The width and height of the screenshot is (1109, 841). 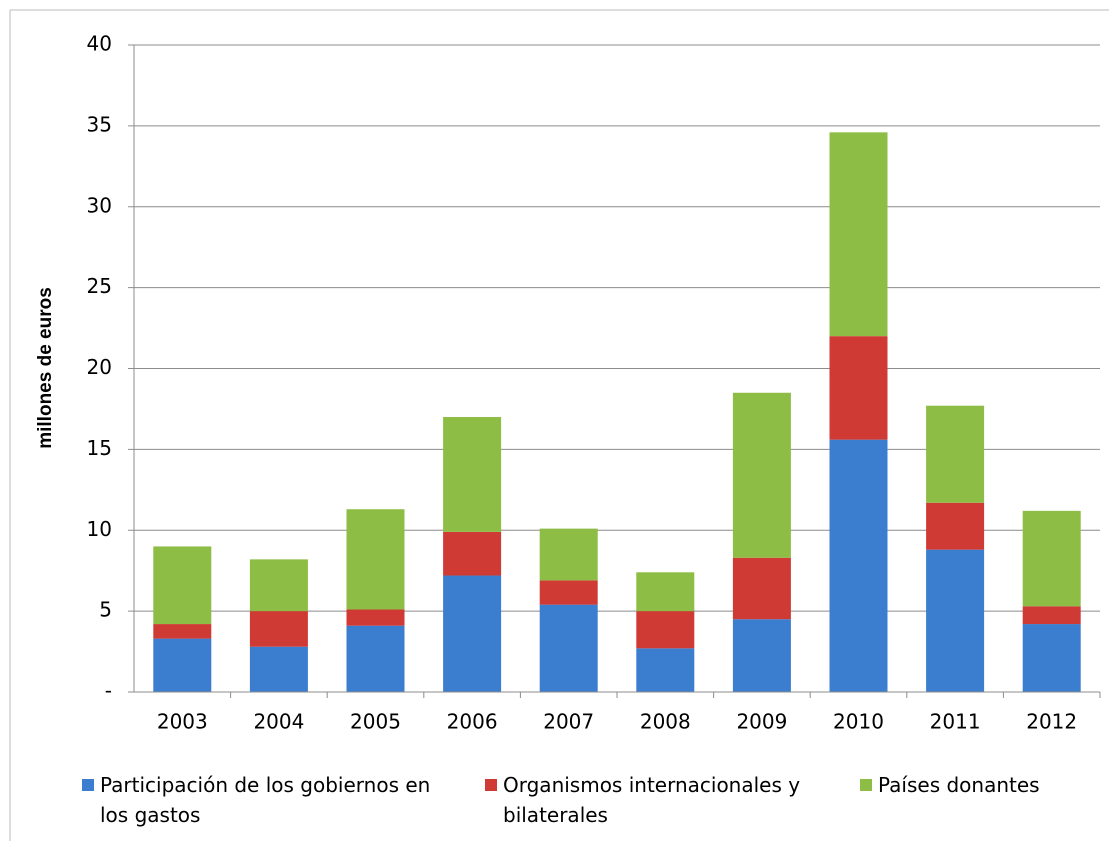 I want to click on x-tick-label: 2011, so click(x=955, y=722).